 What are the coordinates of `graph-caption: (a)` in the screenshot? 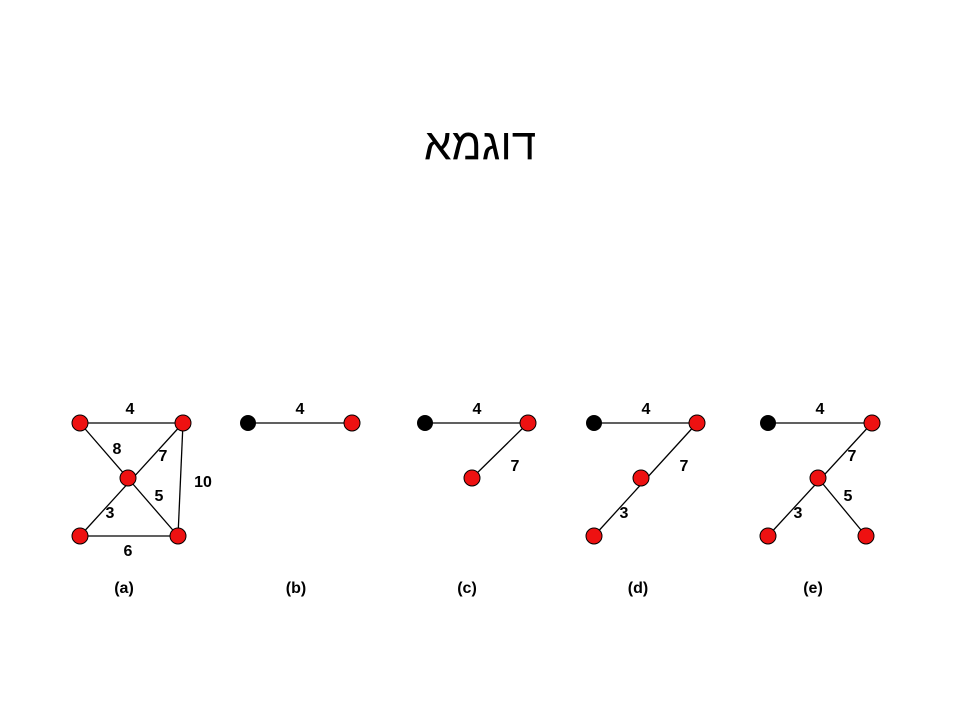 It's located at (124, 588).